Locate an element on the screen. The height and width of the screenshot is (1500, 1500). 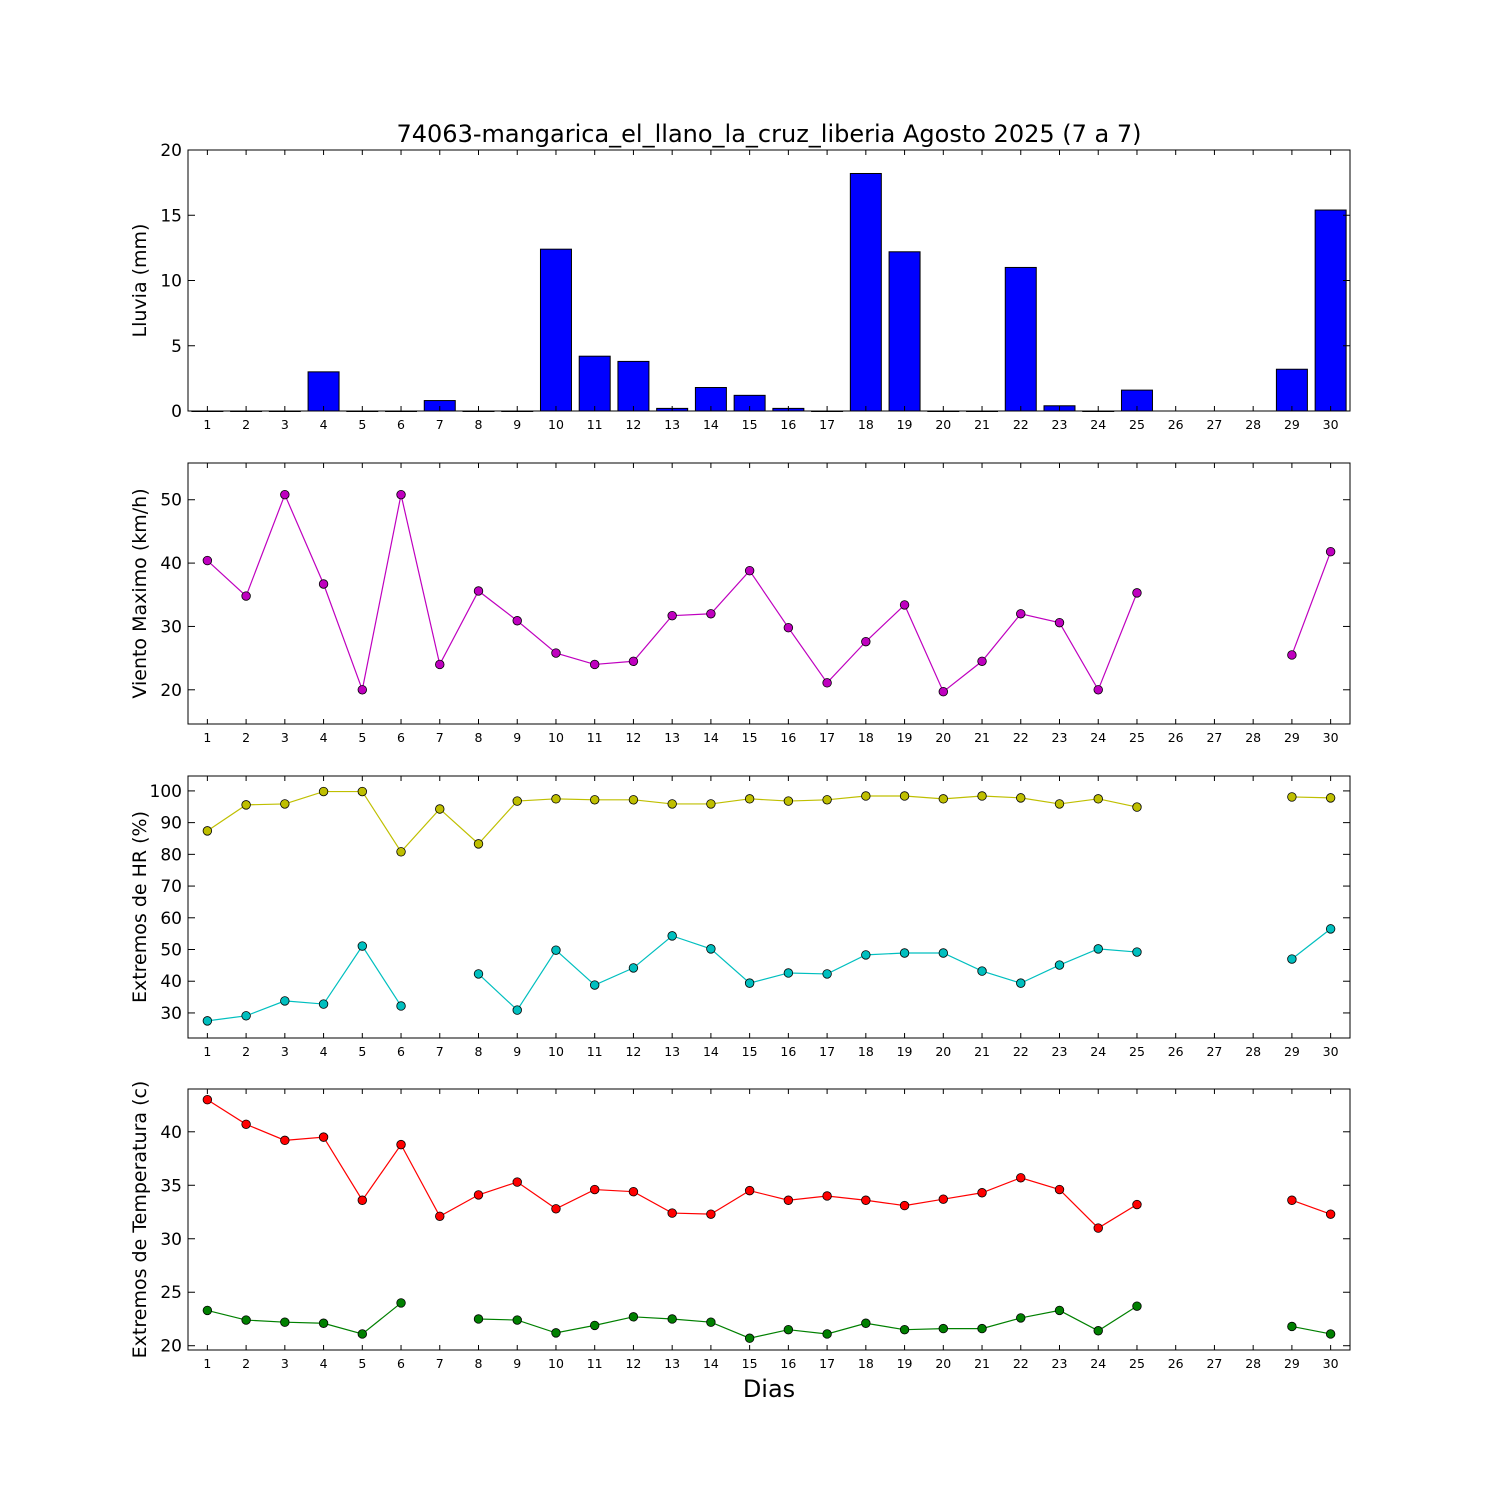
x-tick-label: 22 is located at coordinates (1021, 737).